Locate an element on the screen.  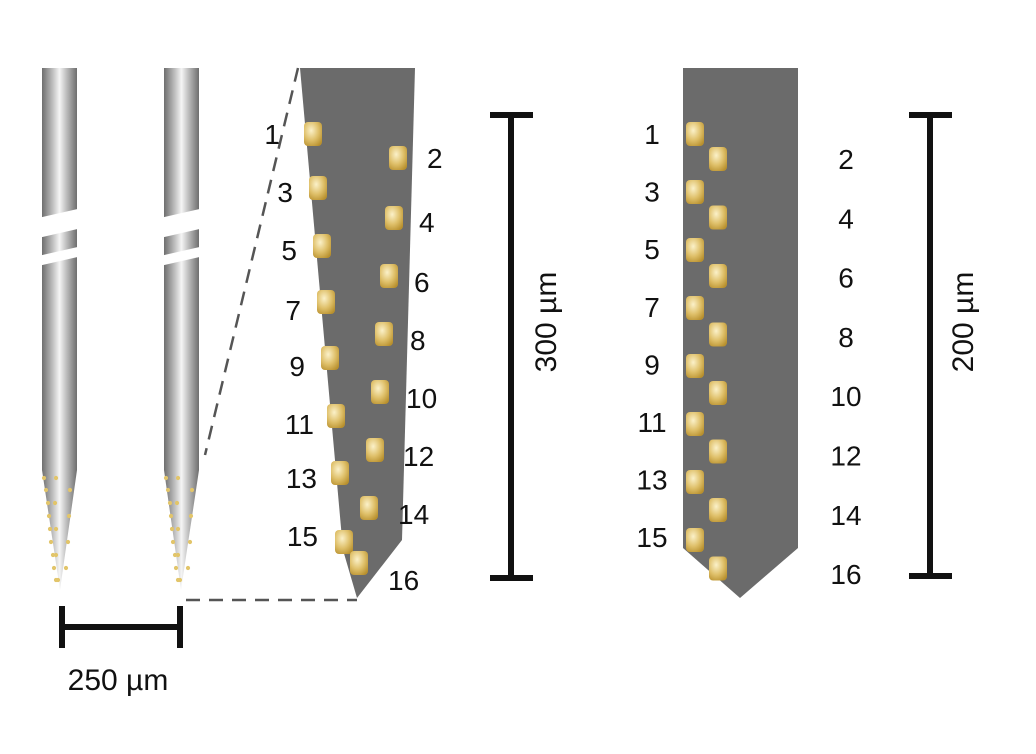
scale-bar-200-label: 200 µm is located at coordinates (963, 322).